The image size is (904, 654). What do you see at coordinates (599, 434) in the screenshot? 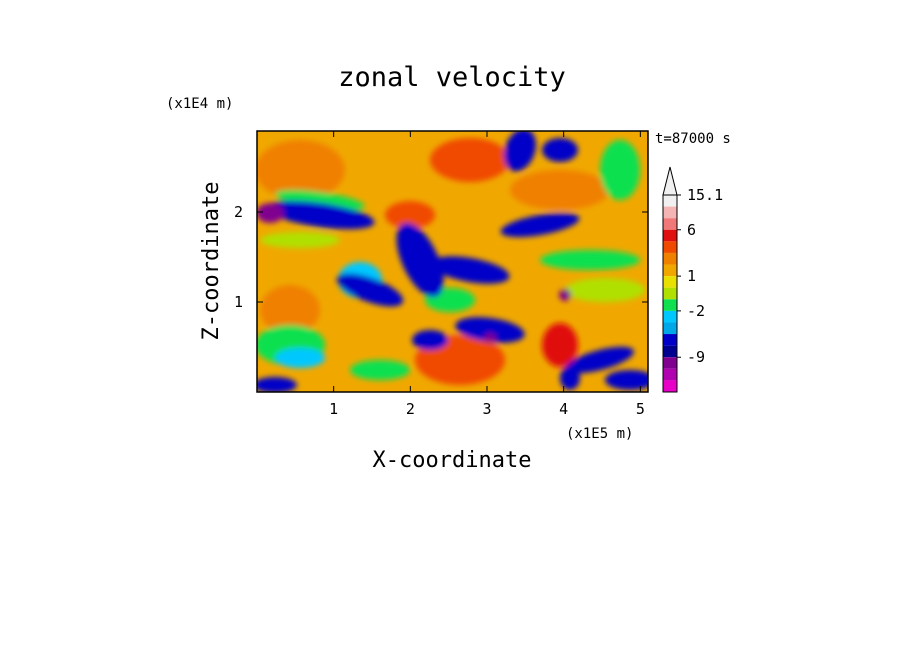
I see `x-axis-unit: (x1E5 m)` at bounding box center [599, 434].